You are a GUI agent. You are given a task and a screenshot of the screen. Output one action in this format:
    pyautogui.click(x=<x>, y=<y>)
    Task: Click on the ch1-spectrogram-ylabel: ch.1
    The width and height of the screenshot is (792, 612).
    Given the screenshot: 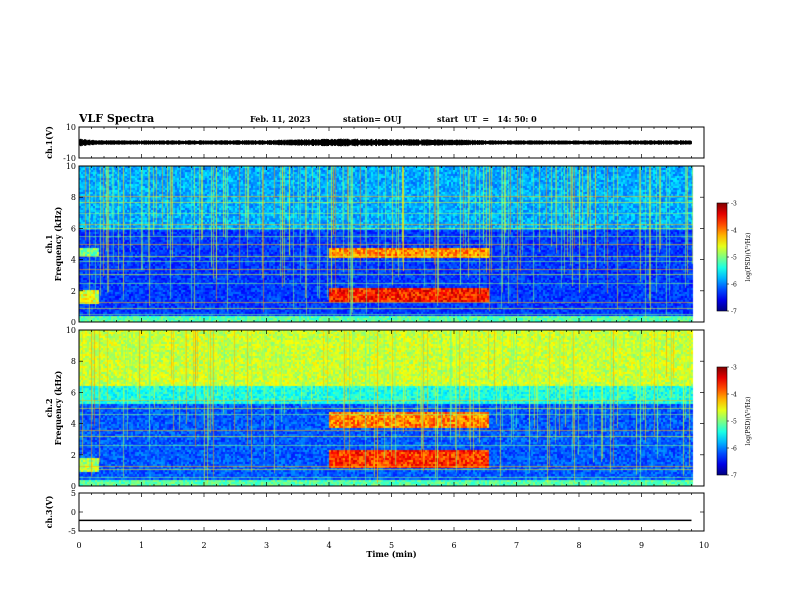 What is the action you would take?
    pyautogui.click(x=49, y=243)
    